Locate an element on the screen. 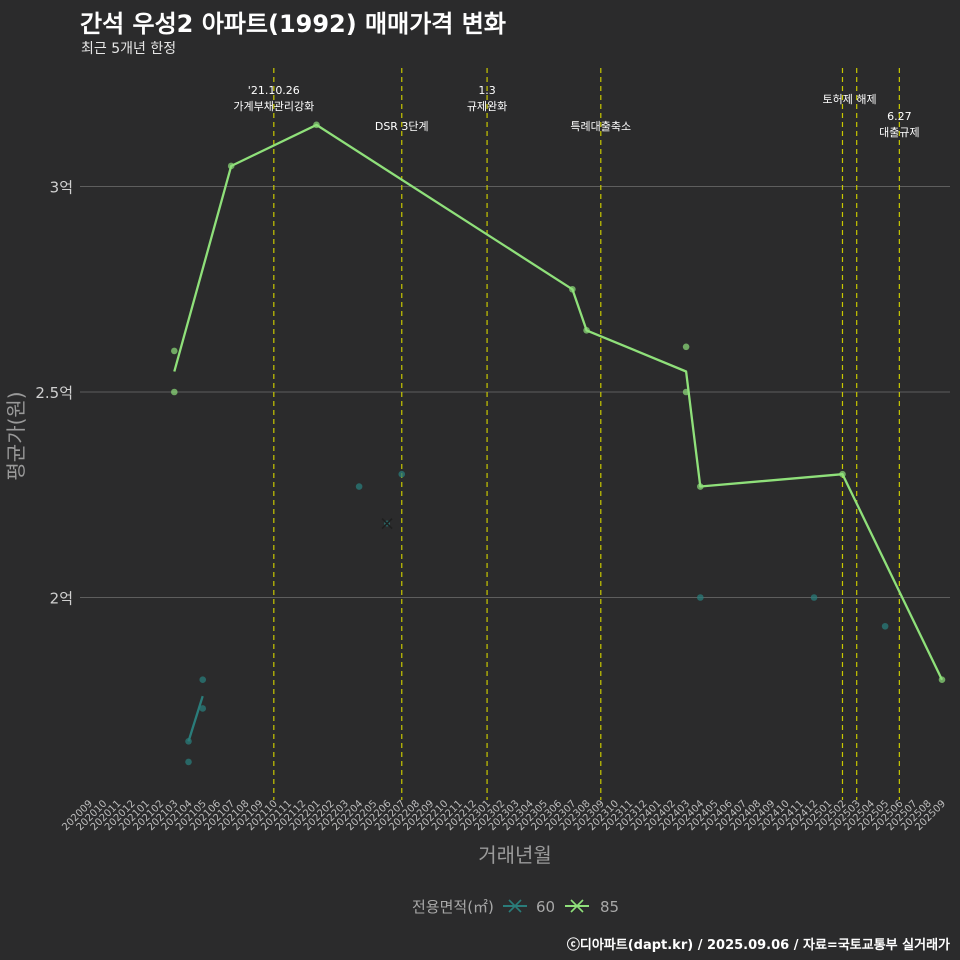 This screenshot has height=960, width=960. legend-key-85-marker is located at coordinates (577, 906).